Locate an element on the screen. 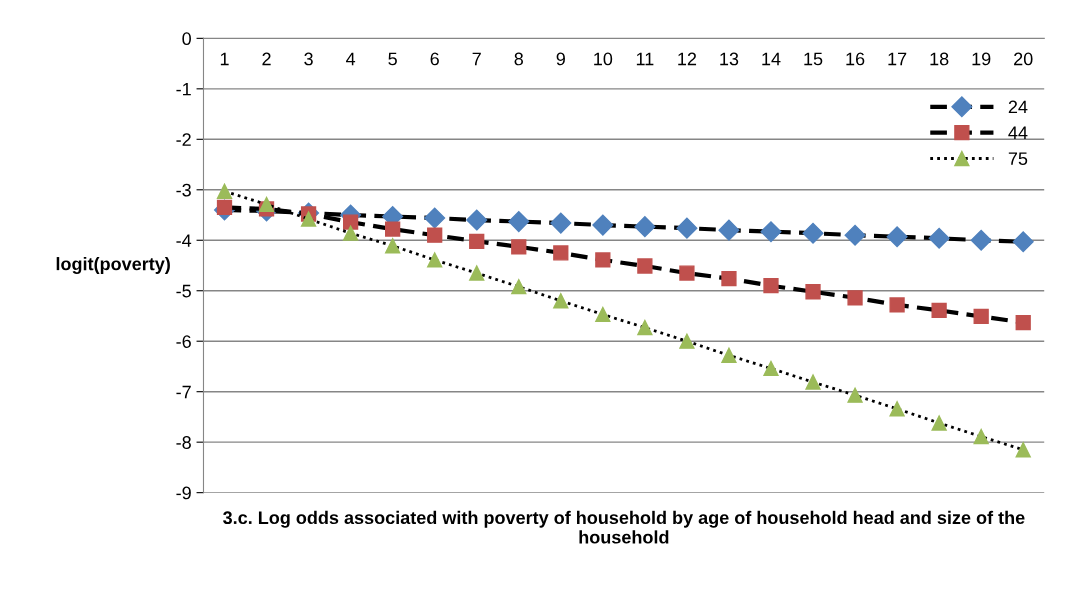  x-tick-label: 18 is located at coordinates (939, 59).